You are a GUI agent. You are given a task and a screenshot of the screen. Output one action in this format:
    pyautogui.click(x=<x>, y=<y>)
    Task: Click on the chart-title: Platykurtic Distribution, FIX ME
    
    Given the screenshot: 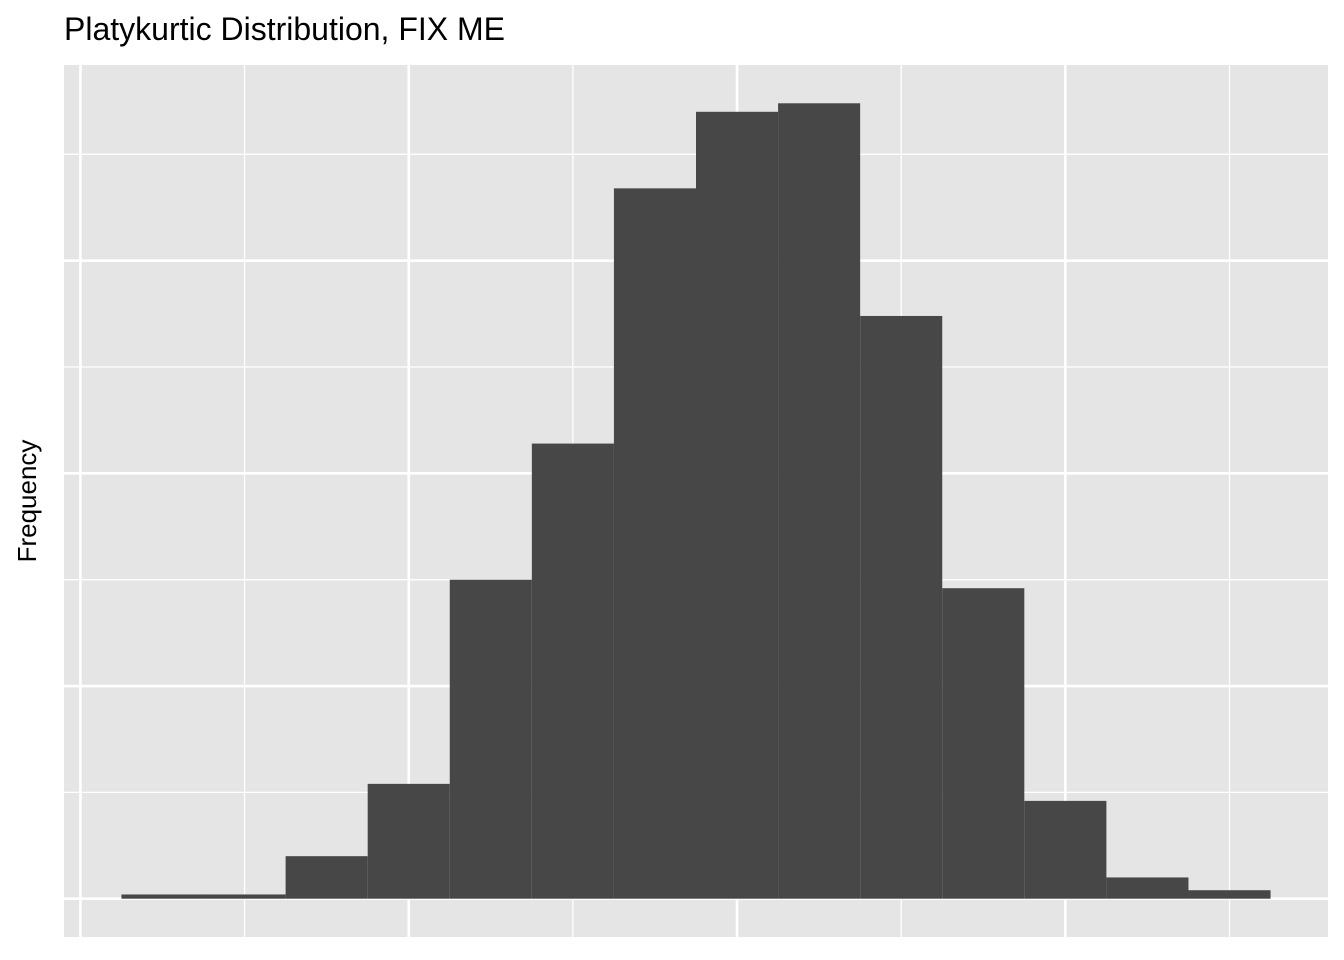 What is the action you would take?
    pyautogui.click(x=284, y=29)
    